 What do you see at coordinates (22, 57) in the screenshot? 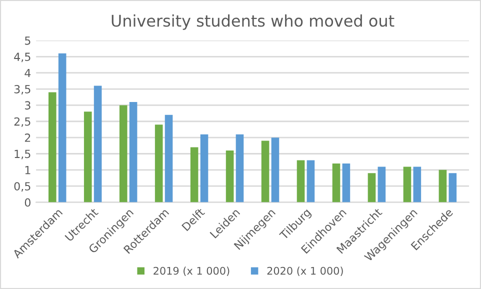
I see `y-tick-label: 4,5` at bounding box center [22, 57].